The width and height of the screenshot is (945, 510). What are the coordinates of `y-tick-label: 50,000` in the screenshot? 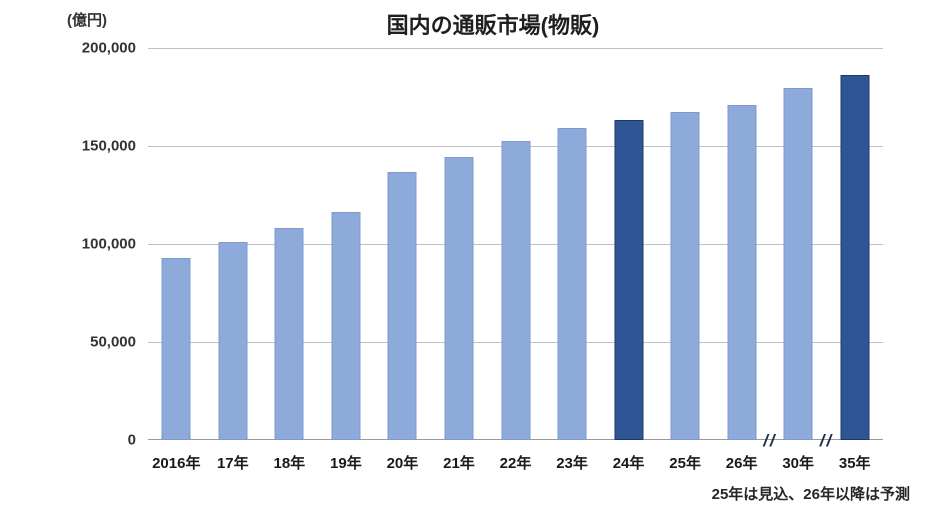 It's located at (113, 342).